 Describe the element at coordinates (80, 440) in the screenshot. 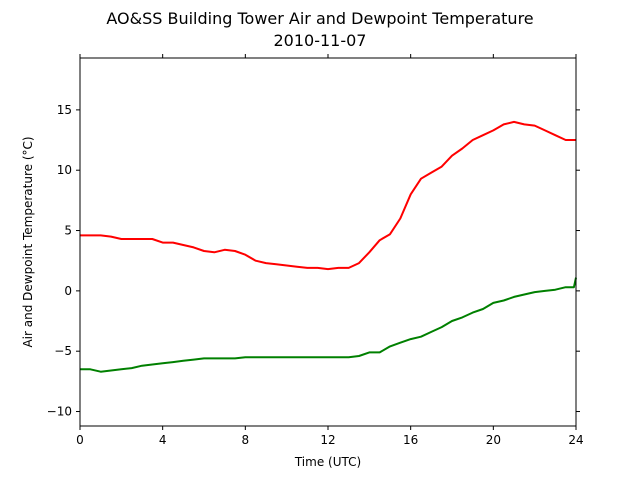

I see `x-tick-label: 0` at that location.